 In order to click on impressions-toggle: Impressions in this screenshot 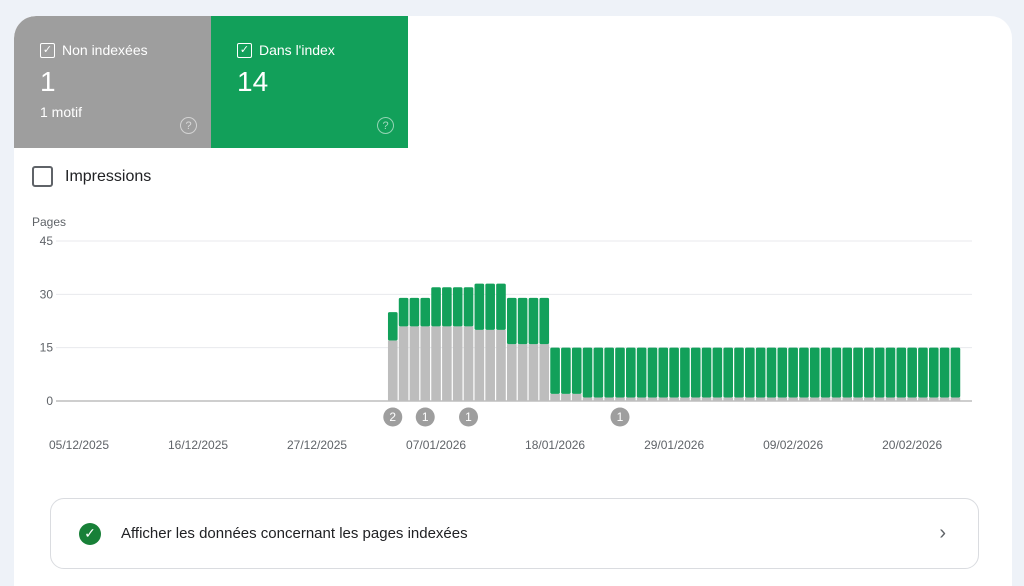, I will do `click(91, 176)`.